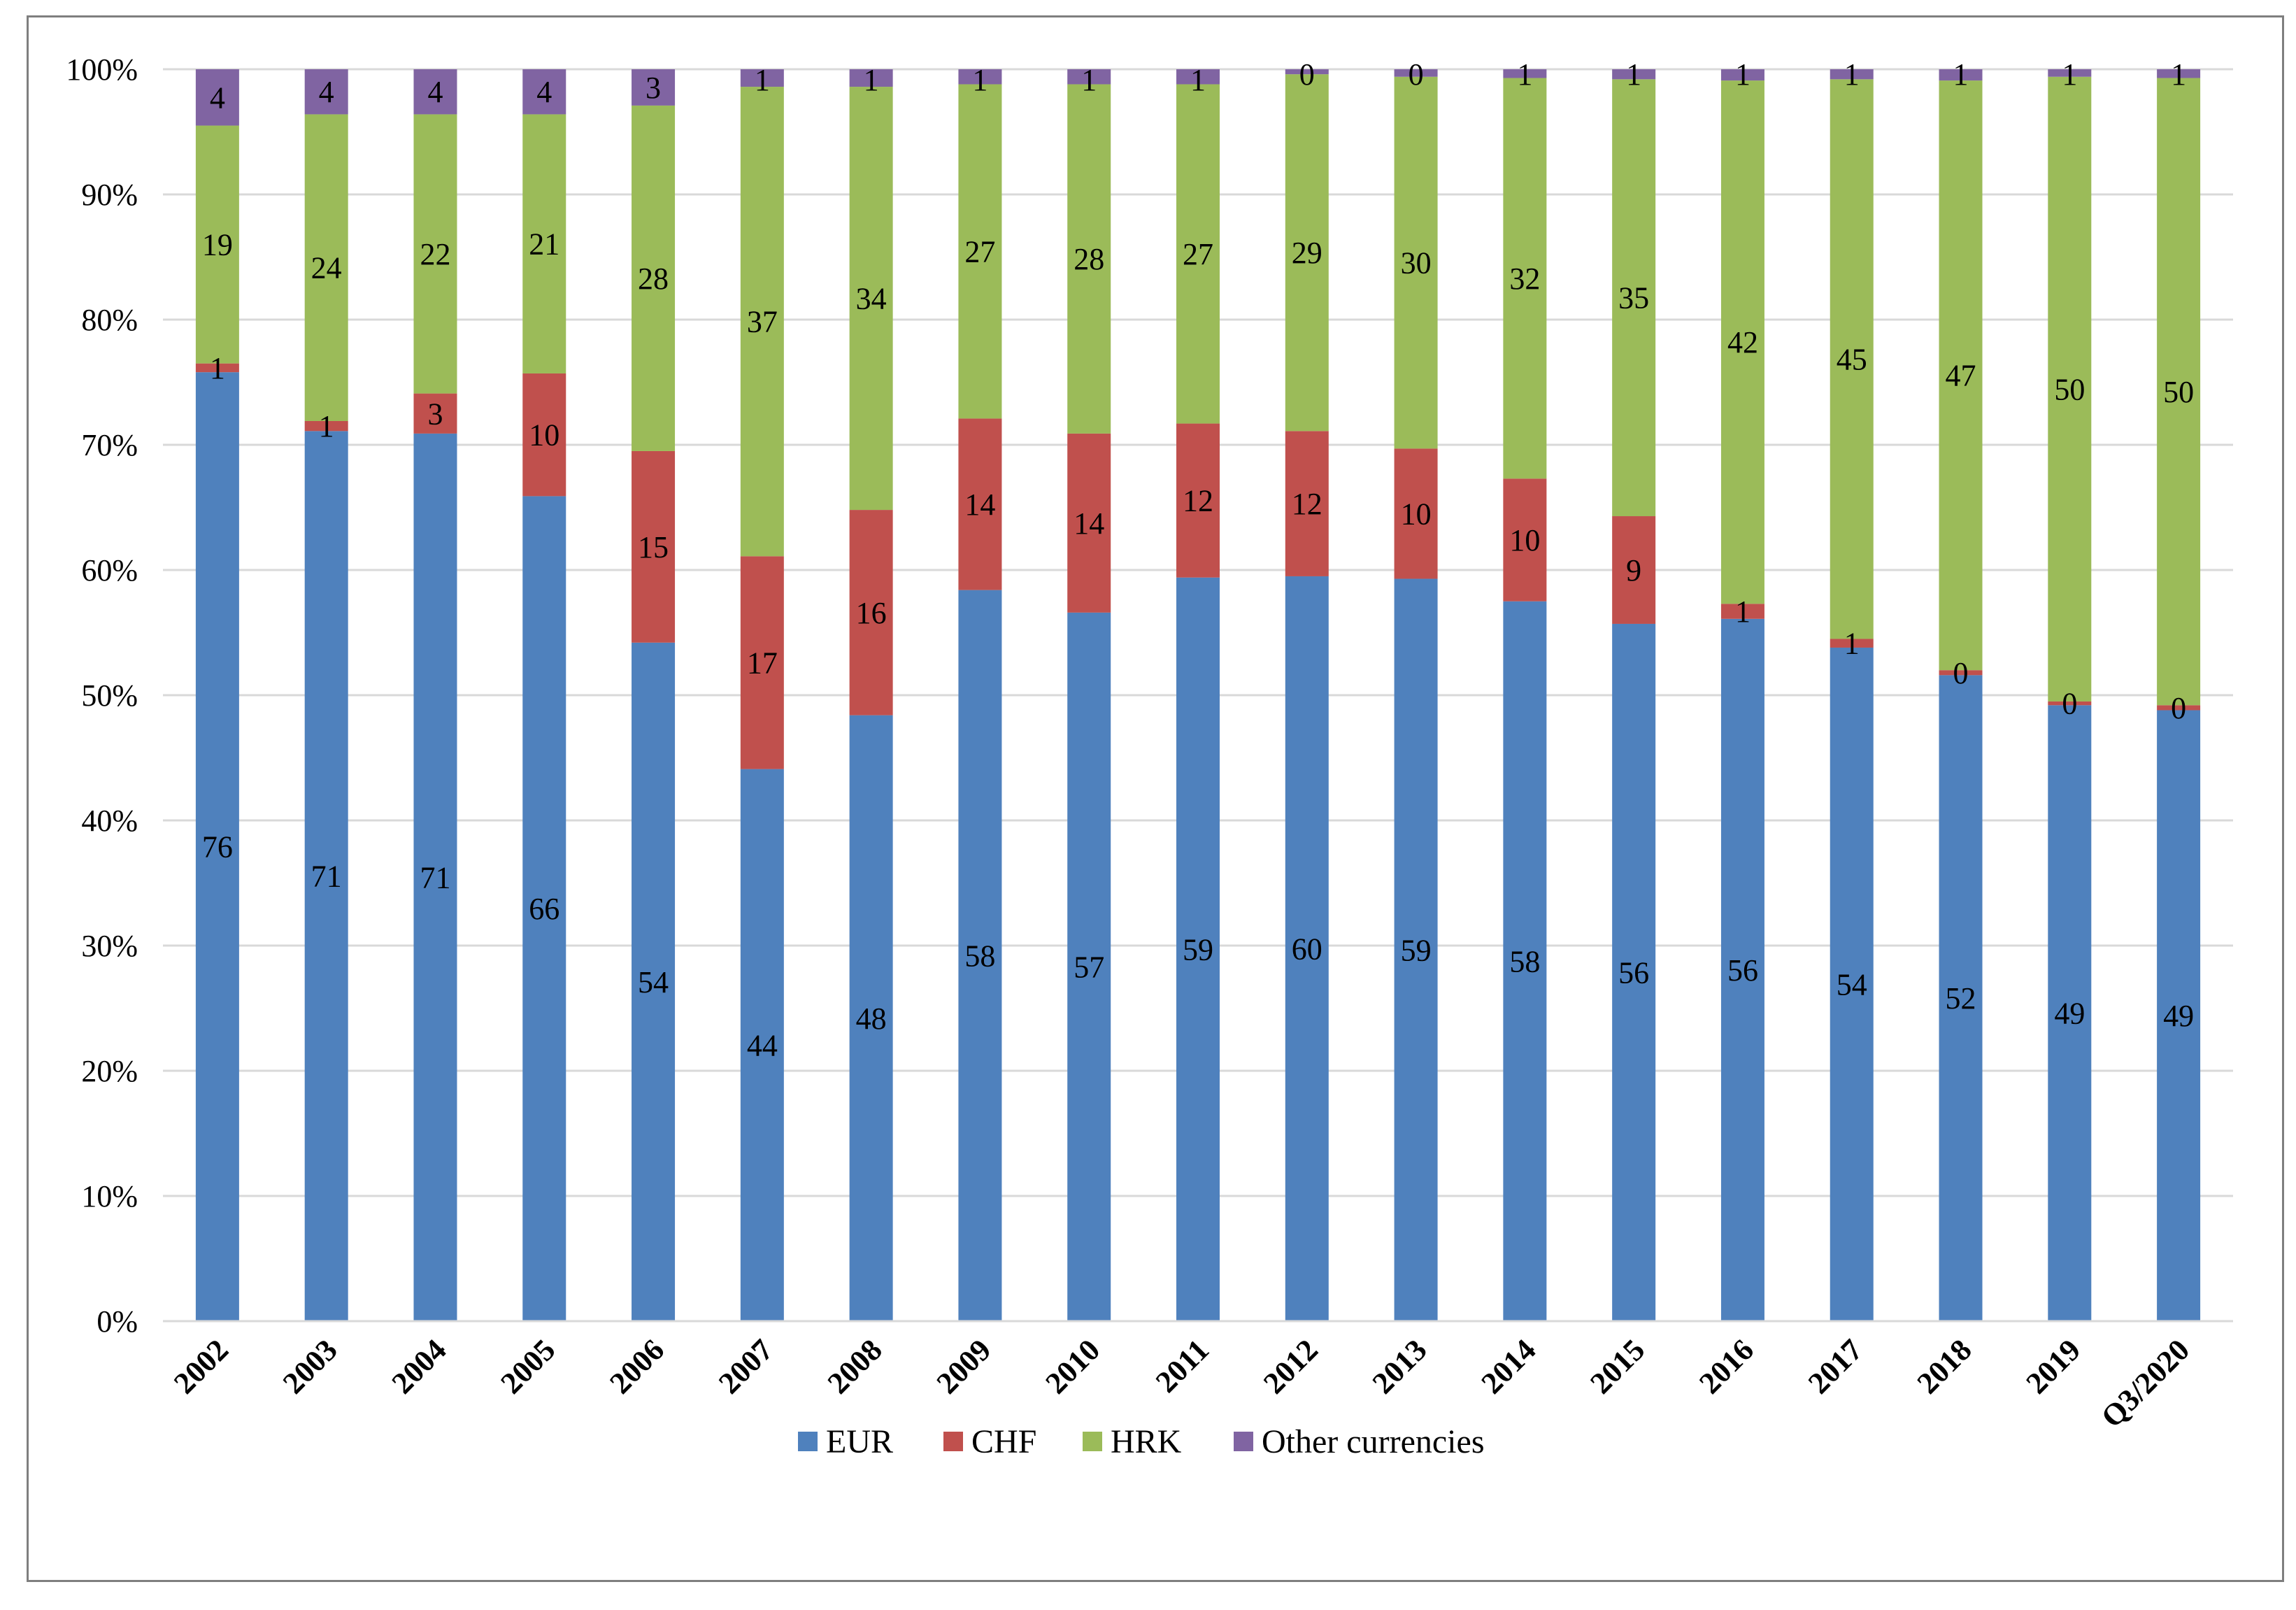 The width and height of the screenshot is (2296, 1610). I want to click on data-label-hrk: 21, so click(544, 245).